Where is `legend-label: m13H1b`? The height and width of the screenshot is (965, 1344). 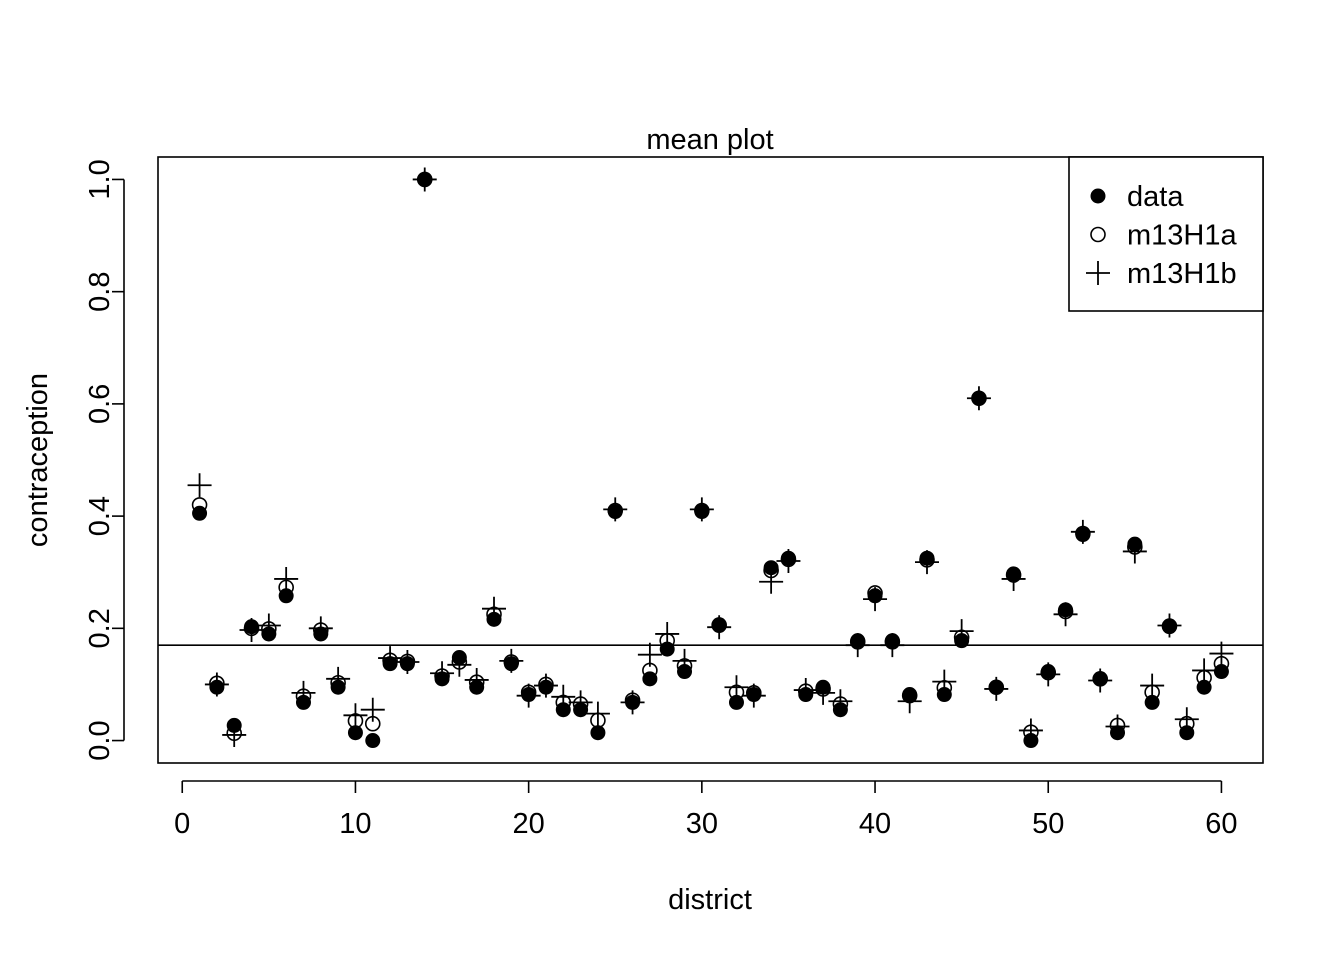 legend-label: m13H1b is located at coordinates (1182, 274).